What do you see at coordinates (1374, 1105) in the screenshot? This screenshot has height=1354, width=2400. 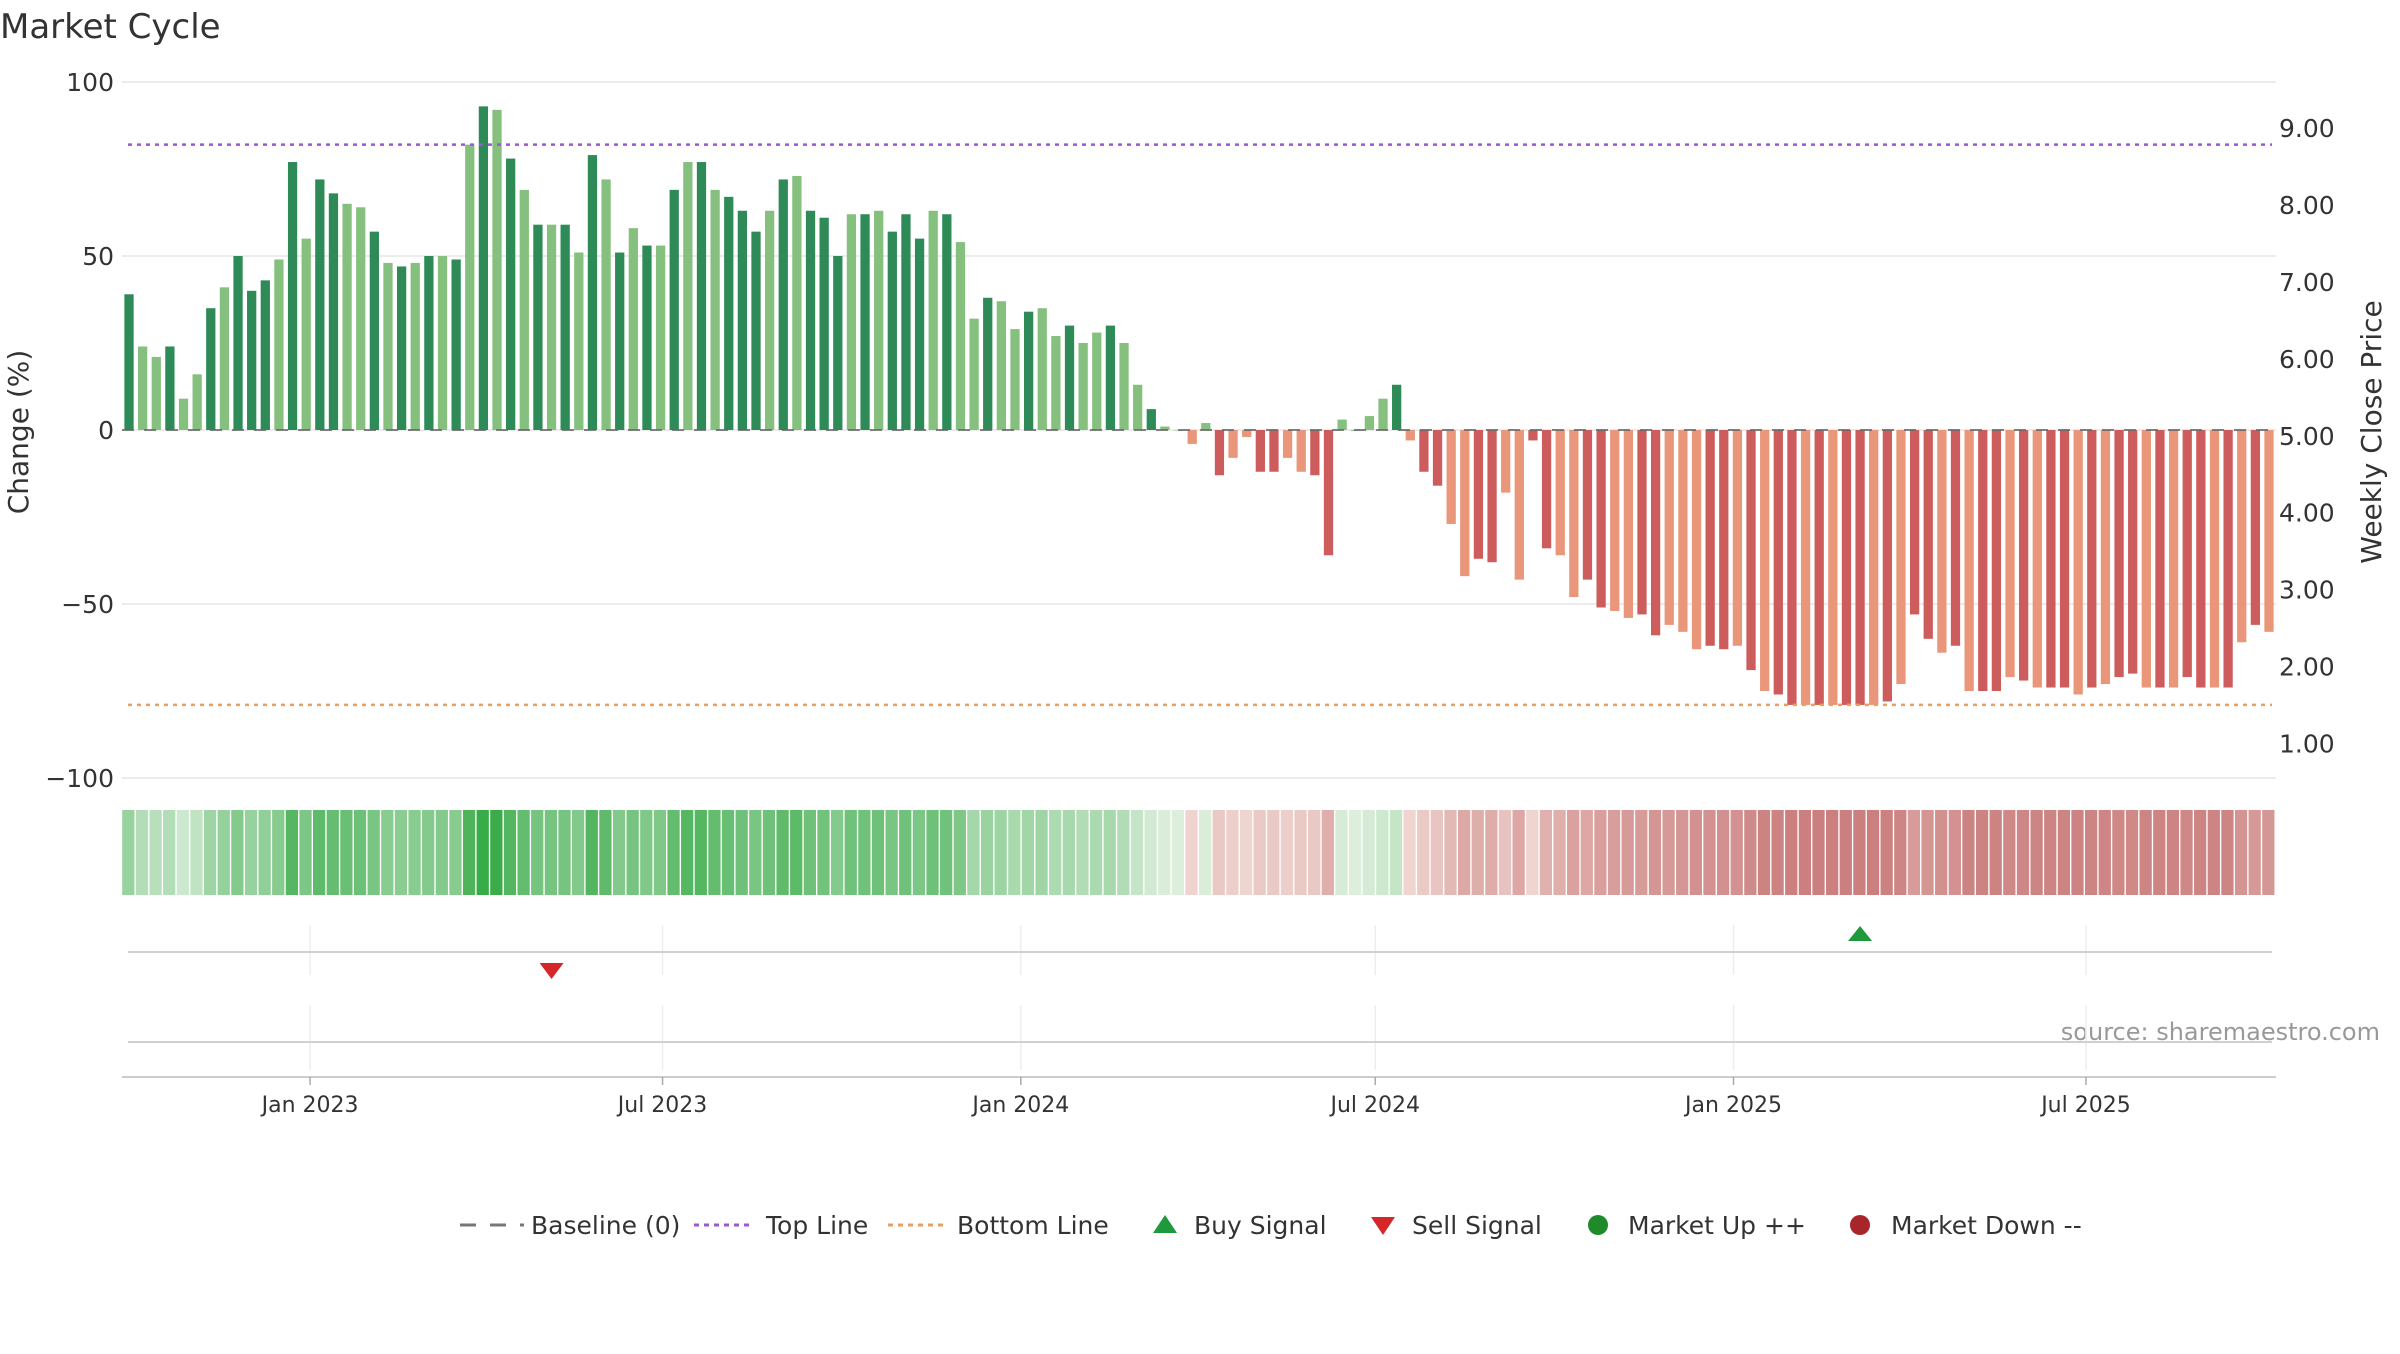 I see `x-tick-label: Jul 2024` at bounding box center [1374, 1105].